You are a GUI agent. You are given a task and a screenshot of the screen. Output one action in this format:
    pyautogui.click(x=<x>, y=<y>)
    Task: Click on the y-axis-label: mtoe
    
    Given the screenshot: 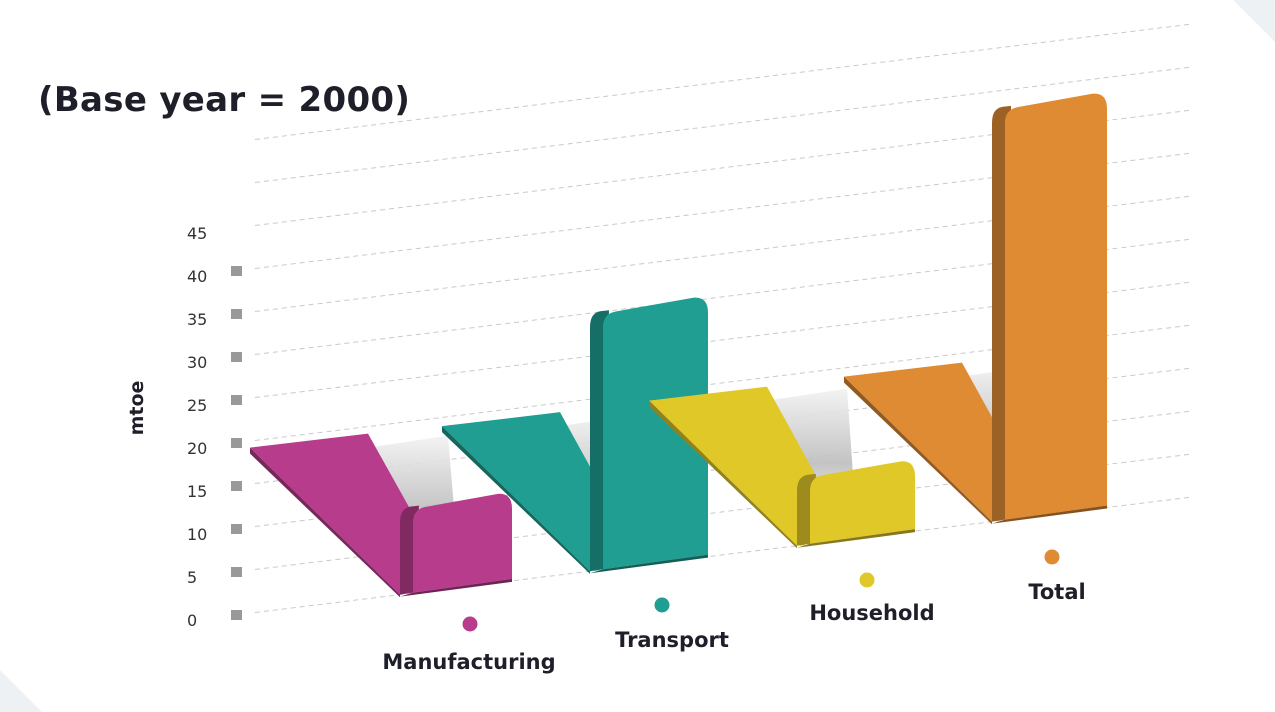 What is the action you would take?
    pyautogui.click(x=137, y=408)
    